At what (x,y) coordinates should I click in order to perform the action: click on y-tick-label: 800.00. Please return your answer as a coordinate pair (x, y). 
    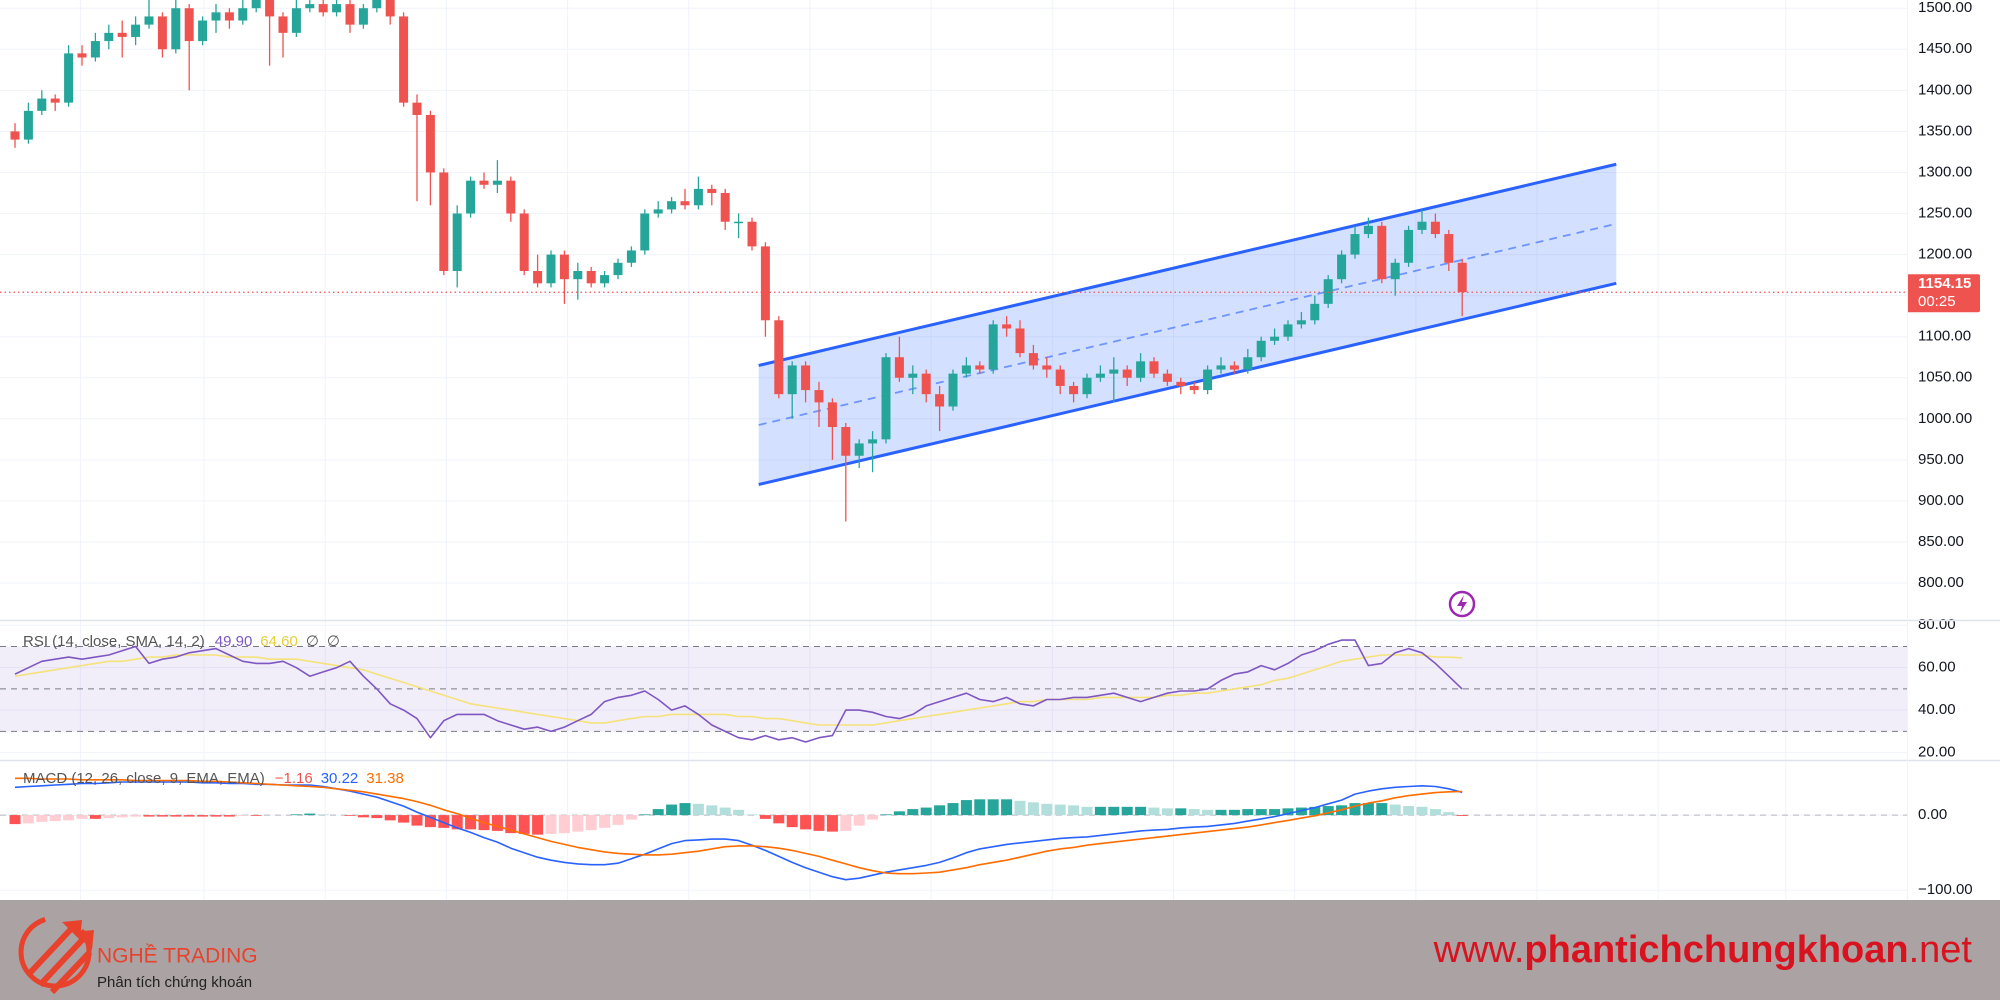
    Looking at the image, I should click on (1941, 582).